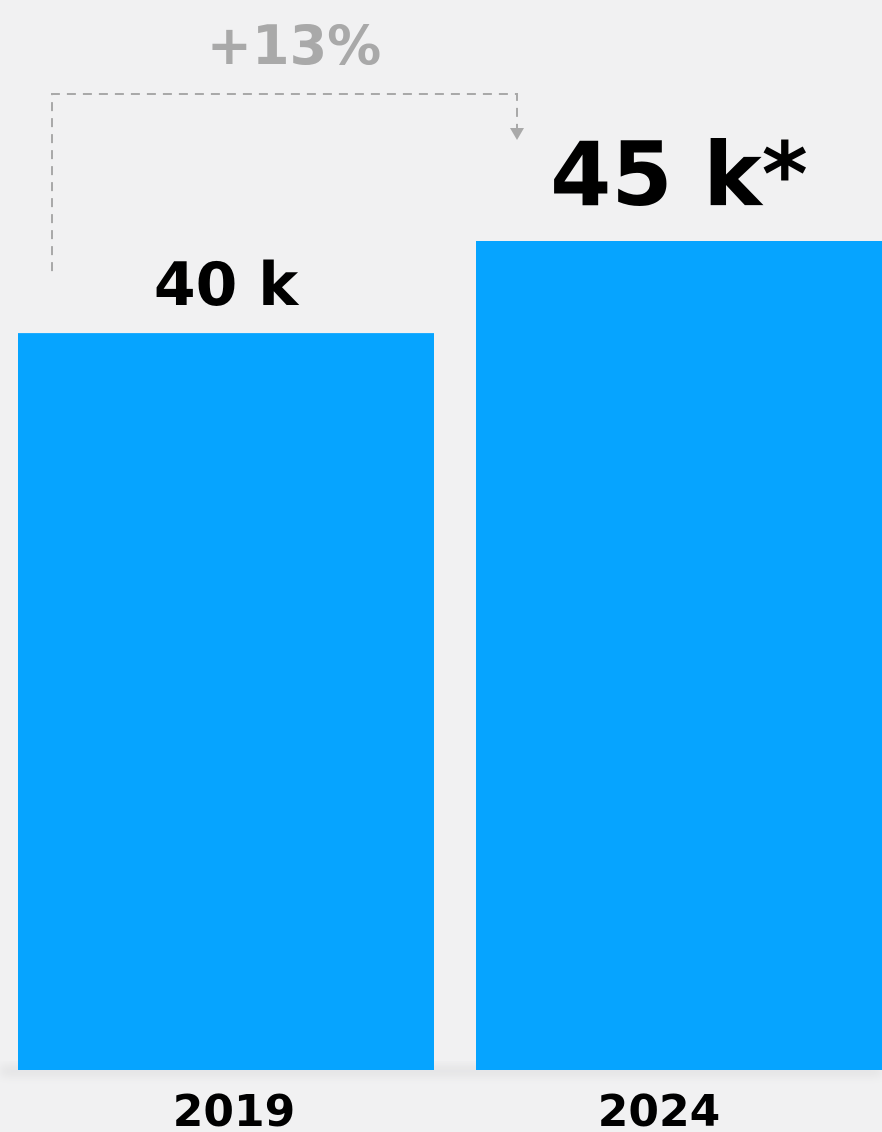 The width and height of the screenshot is (882, 1132). I want to click on category-label-2024: 2024, so click(659, 1109).